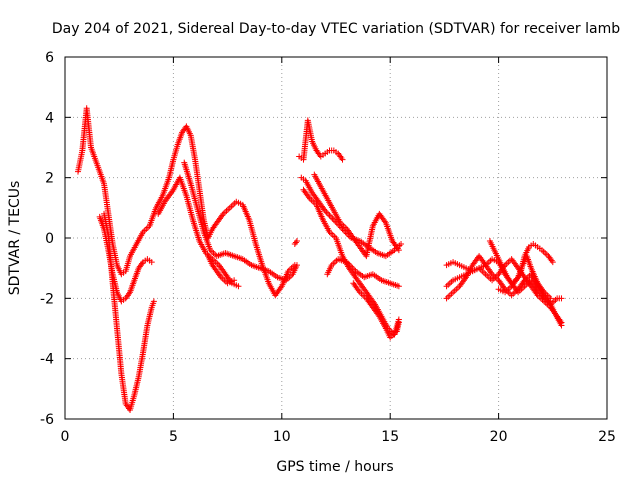 The width and height of the screenshot is (640, 480). I want to click on y-tick-label: -2, so click(47, 299).